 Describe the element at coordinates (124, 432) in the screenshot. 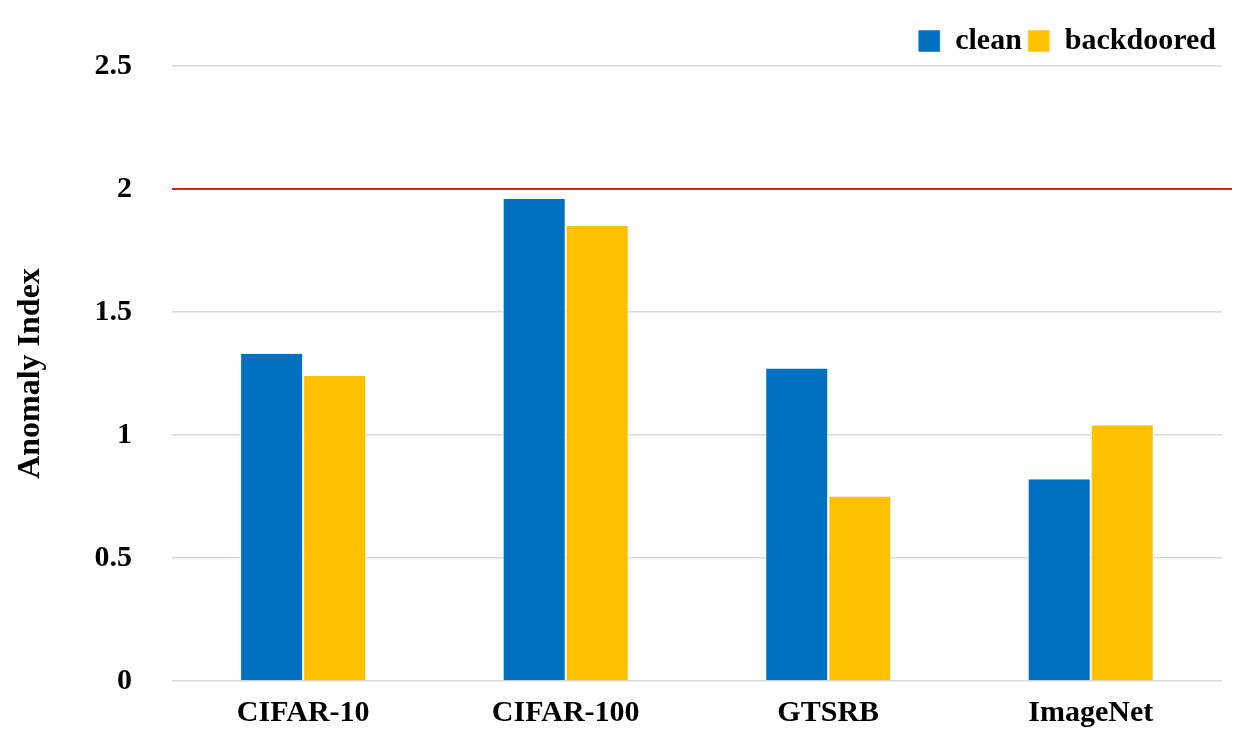

I see `y-tick-label: 1` at that location.